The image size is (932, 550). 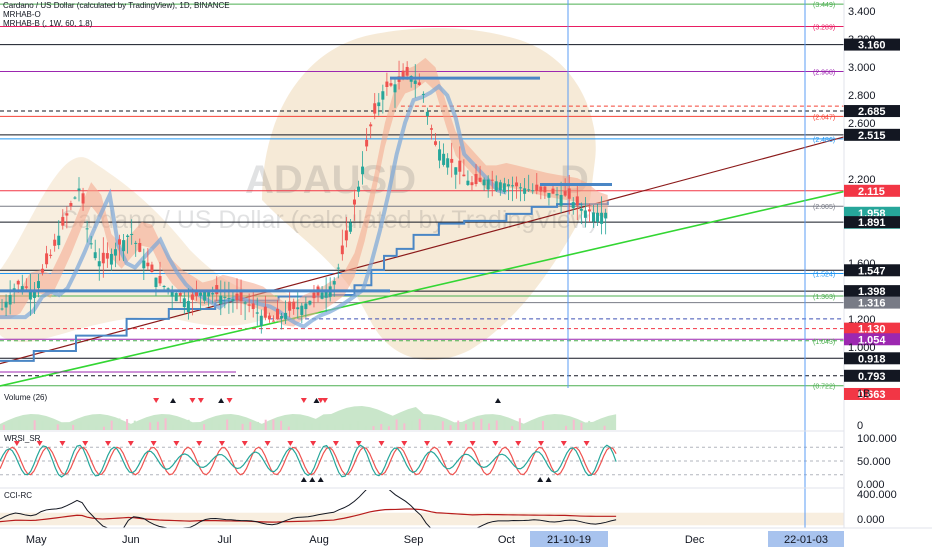 What do you see at coordinates (824, 207) in the screenshot?
I see `level-value-label: (2.005)` at bounding box center [824, 207].